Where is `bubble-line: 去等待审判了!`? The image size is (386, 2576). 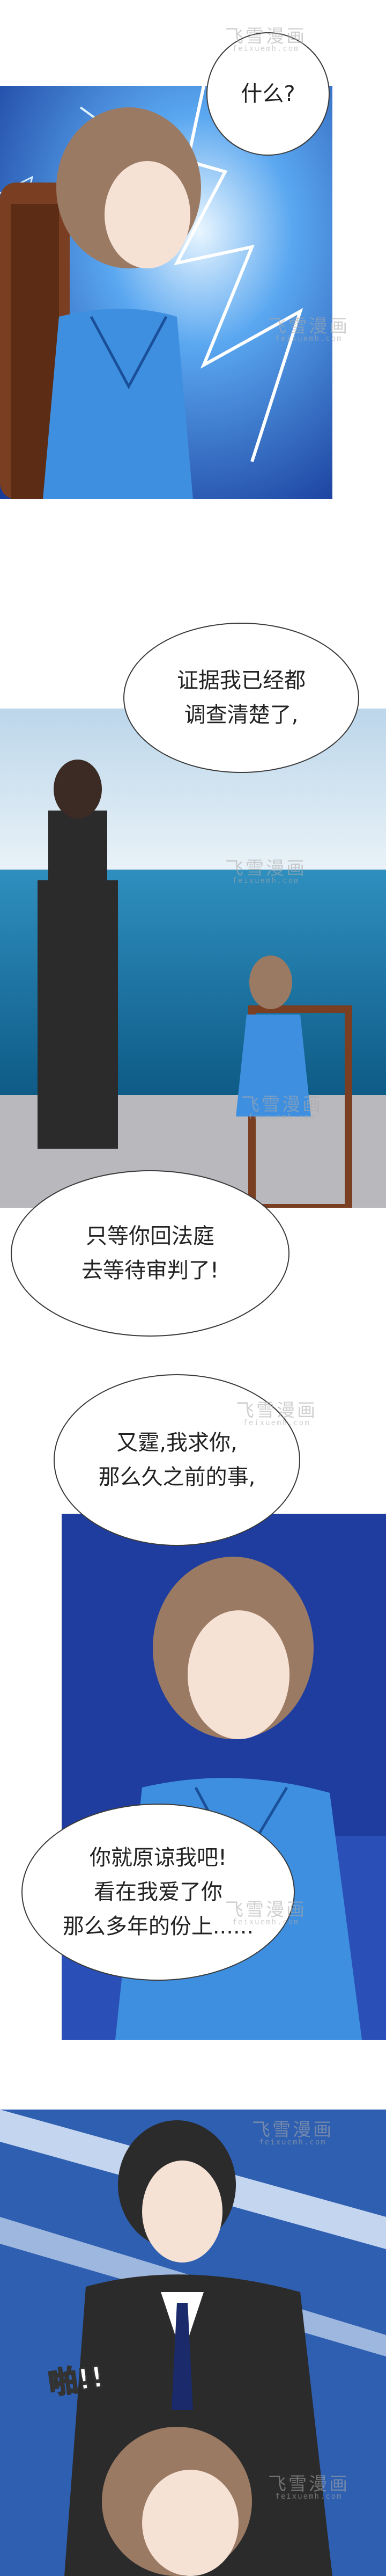
bubble-line: 去等待审判了! is located at coordinates (150, 1270).